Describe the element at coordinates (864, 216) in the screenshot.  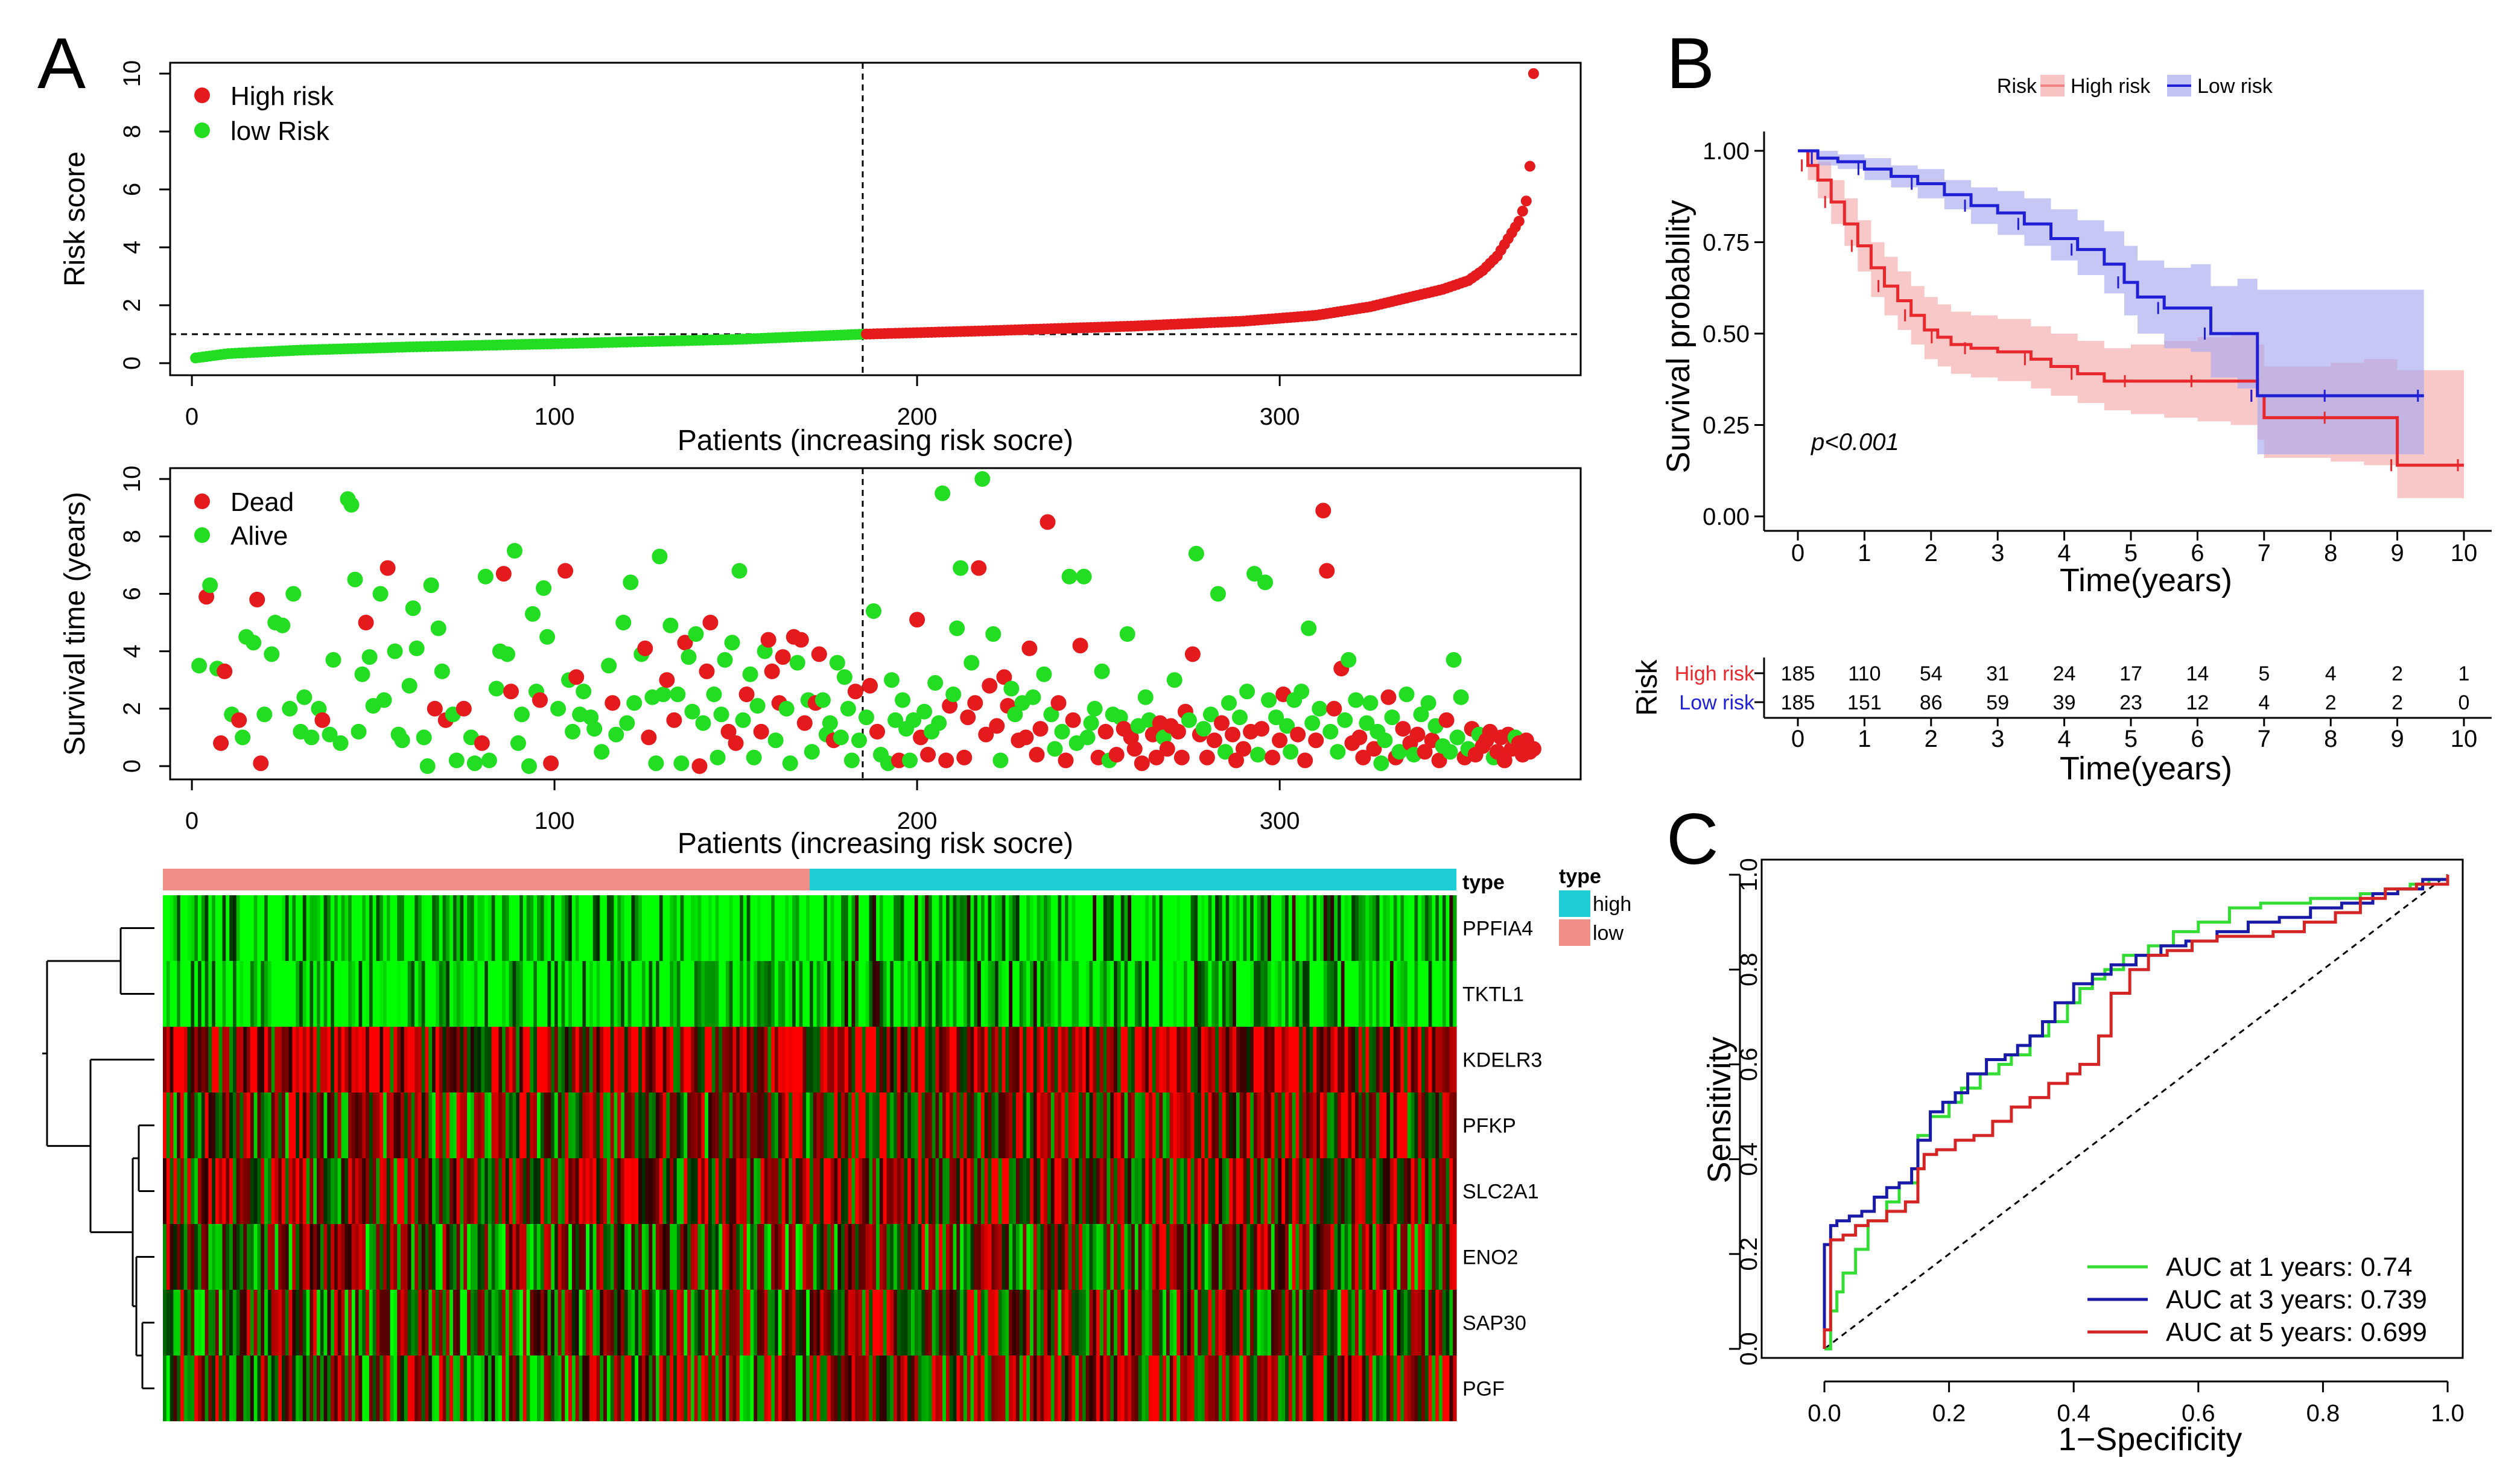
I see `risk-score-points` at that location.